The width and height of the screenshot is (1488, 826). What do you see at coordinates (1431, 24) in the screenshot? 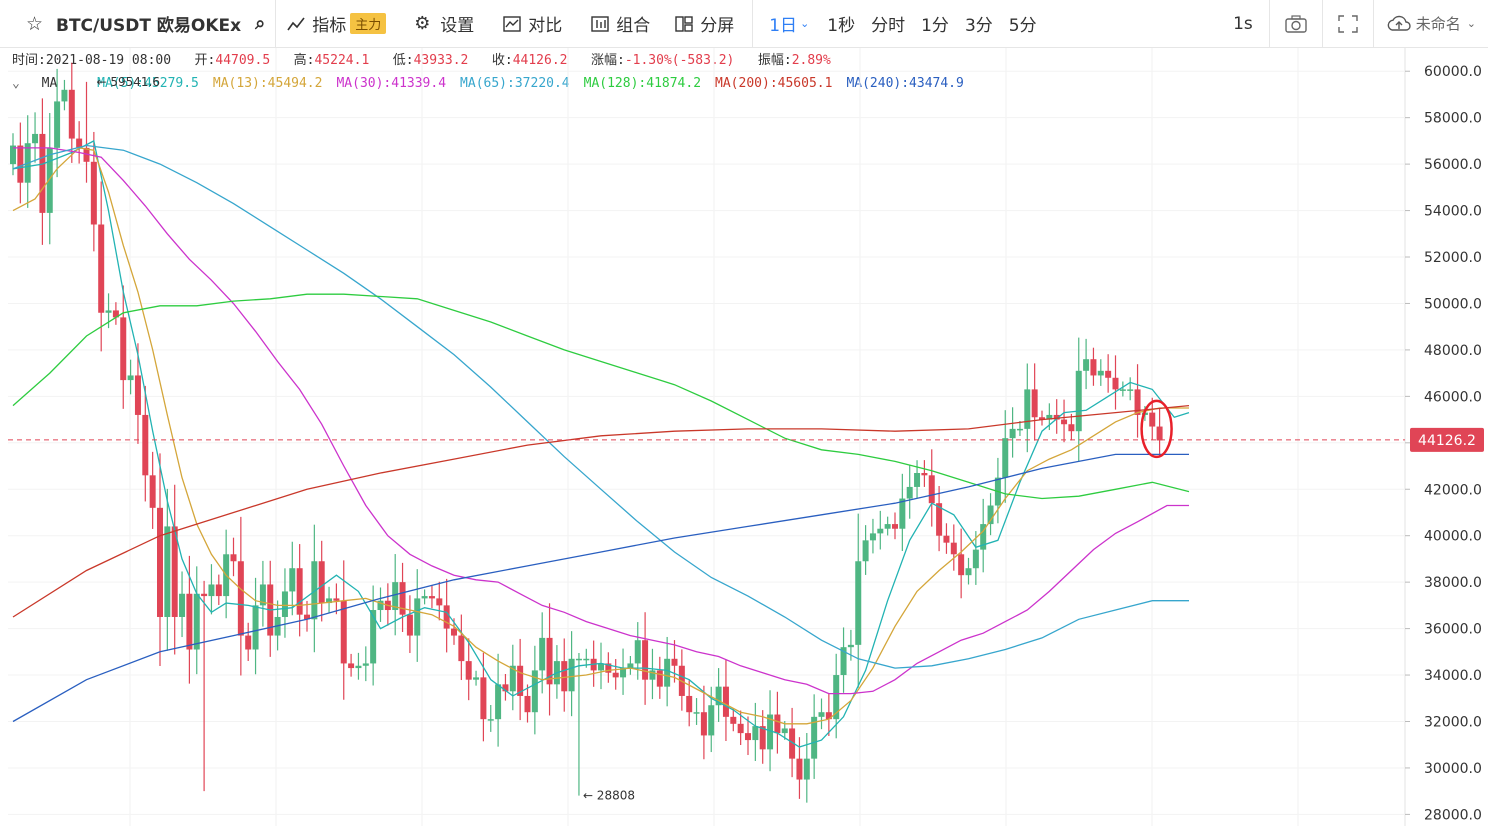
I see `save-layout-button: 未命名 ⌄` at bounding box center [1431, 24].